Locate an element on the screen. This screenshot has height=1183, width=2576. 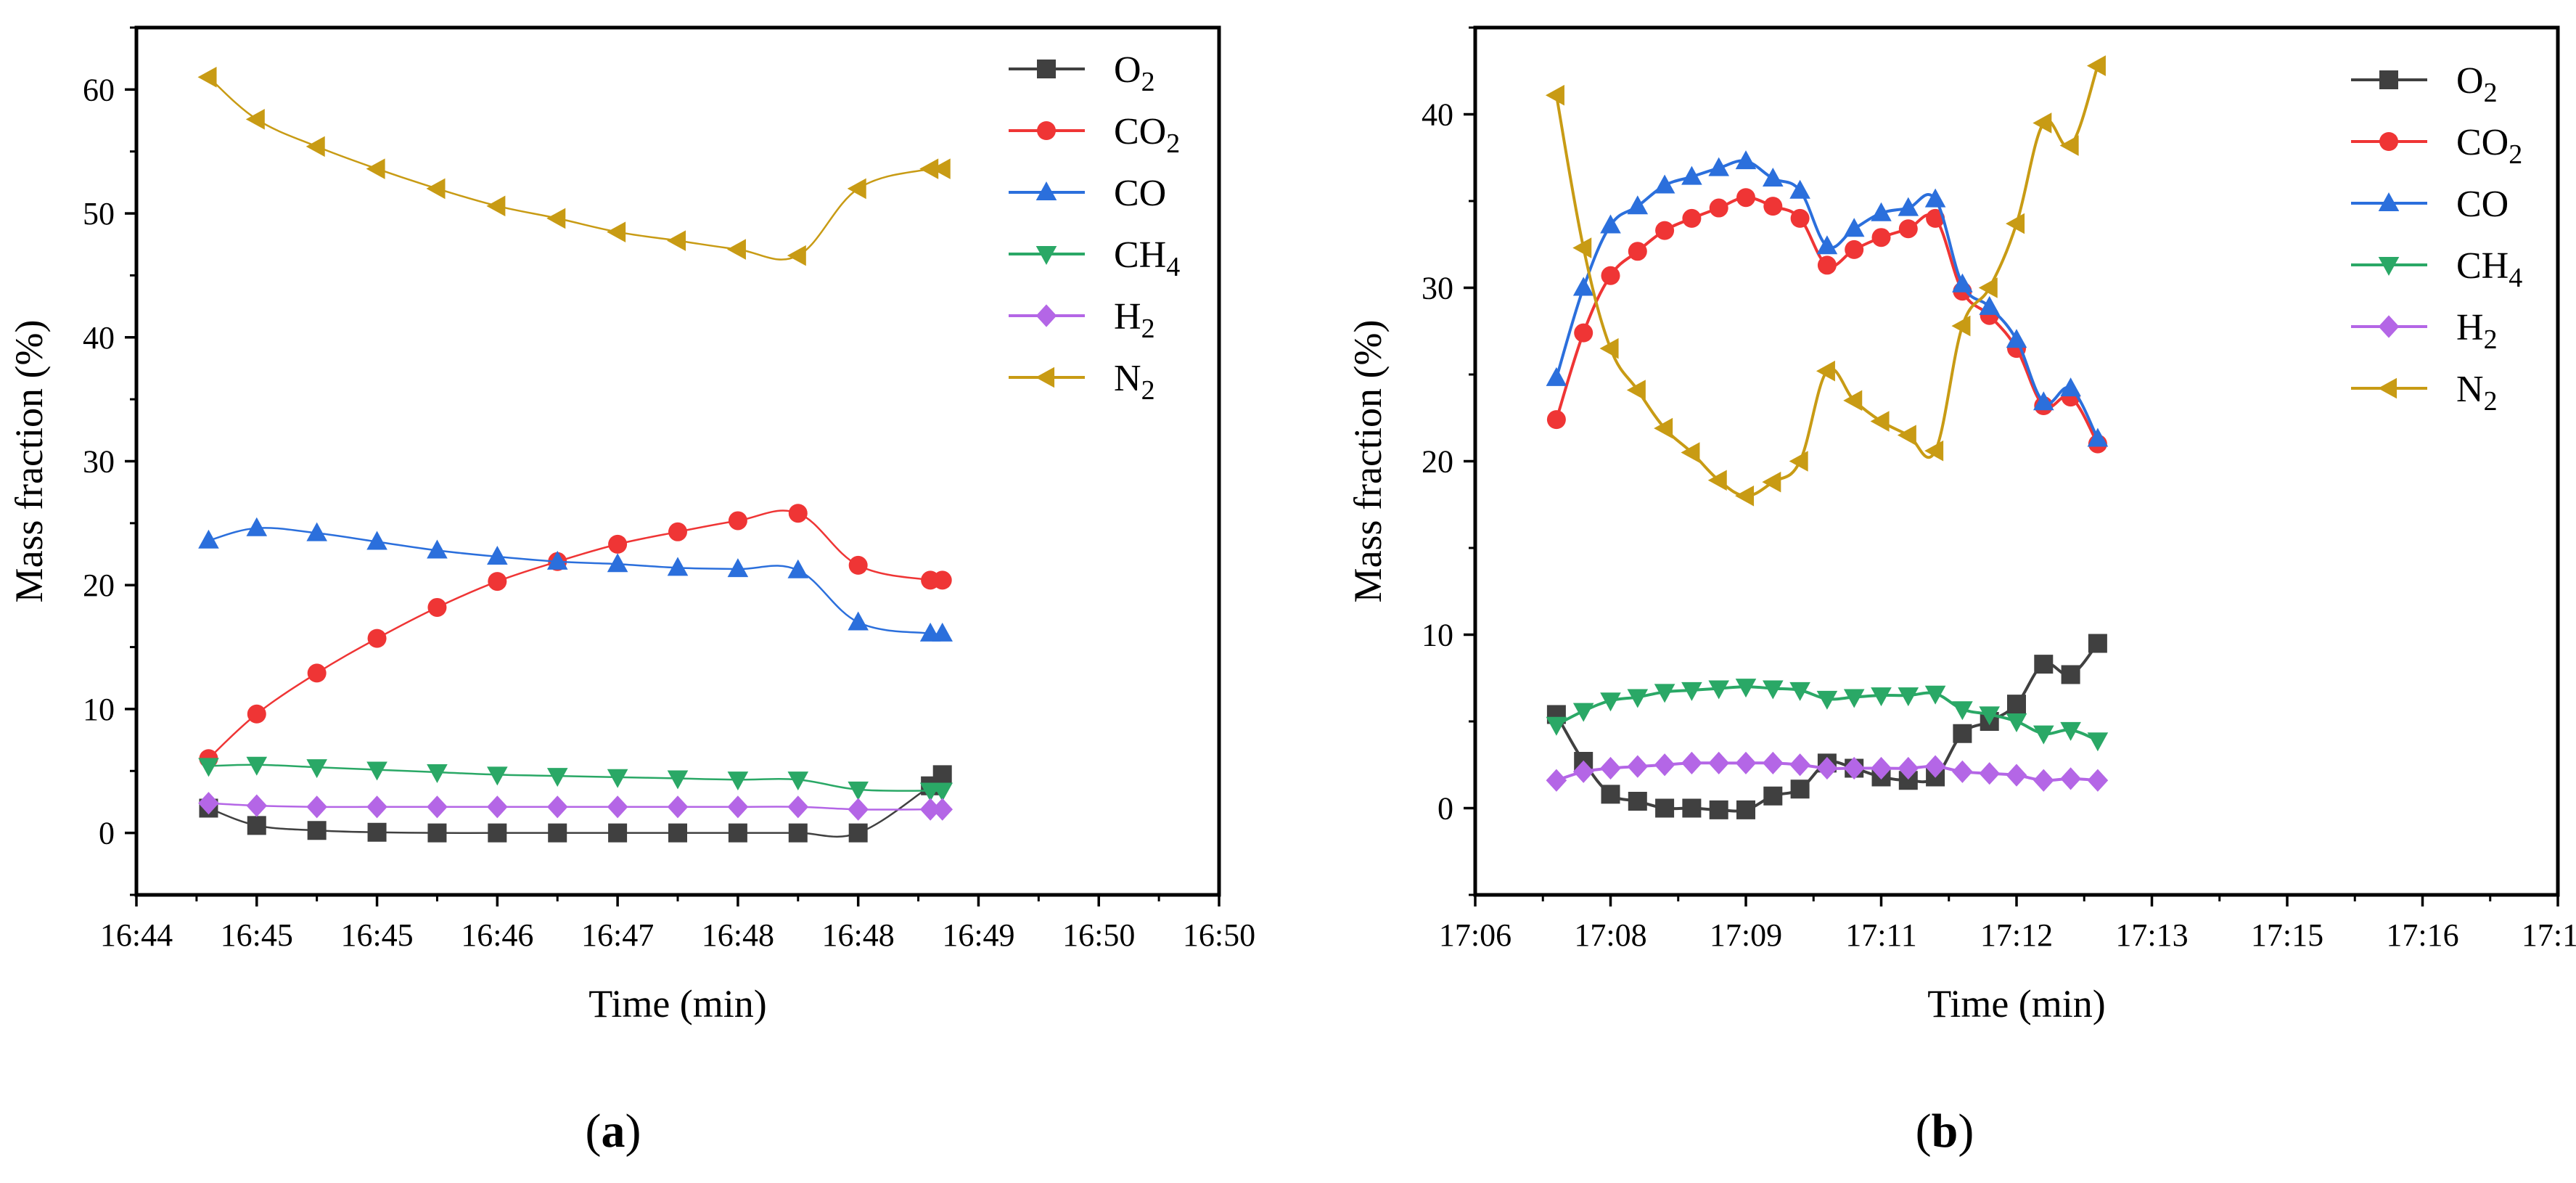
x-tick-label: 16:45 is located at coordinates (257, 935).